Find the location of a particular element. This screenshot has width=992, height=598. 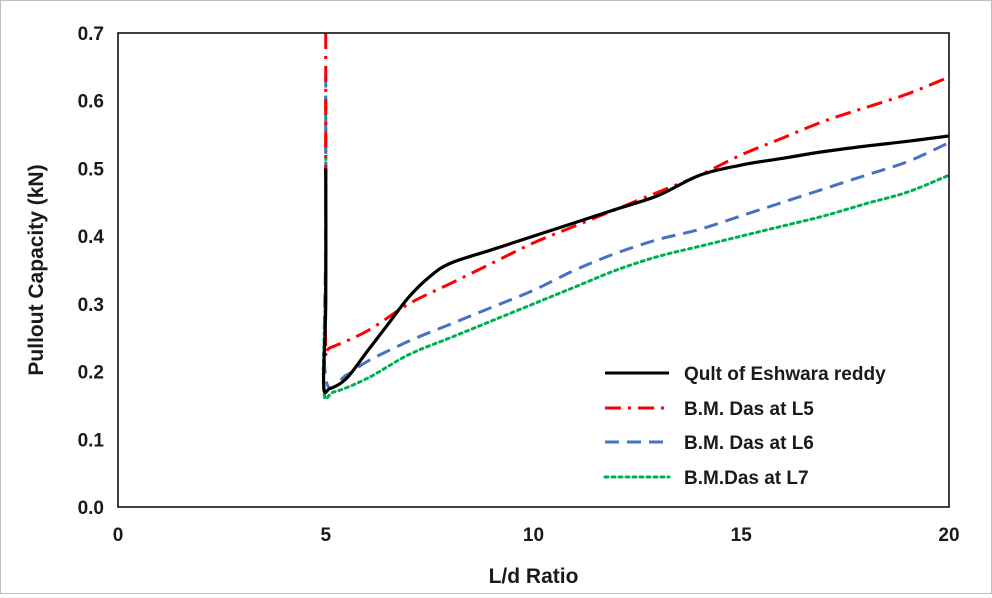

y-tick-label: 0.0 is located at coordinates (91, 508).